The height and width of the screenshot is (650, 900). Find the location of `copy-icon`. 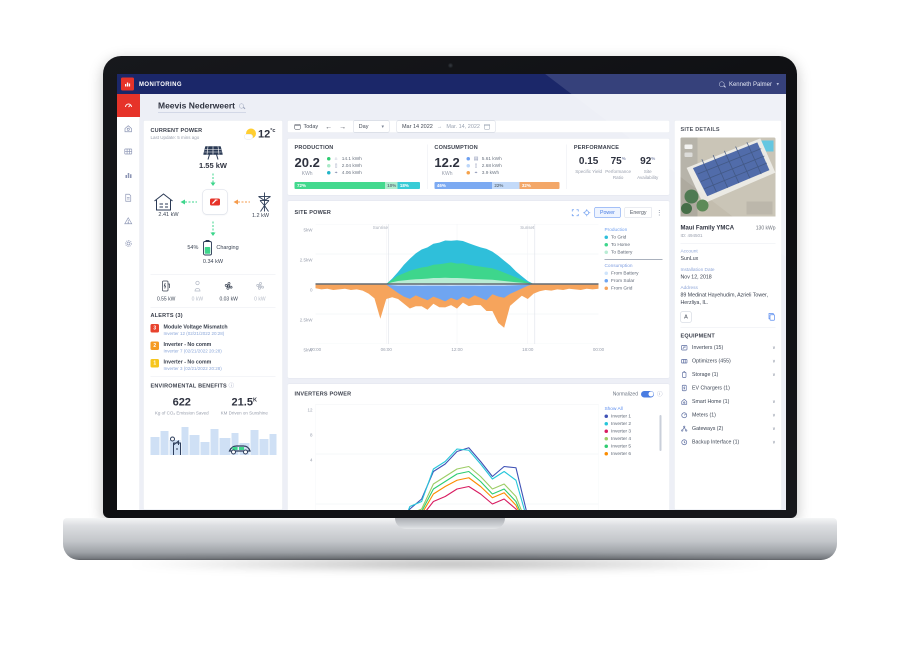

copy-icon is located at coordinates (772, 317).